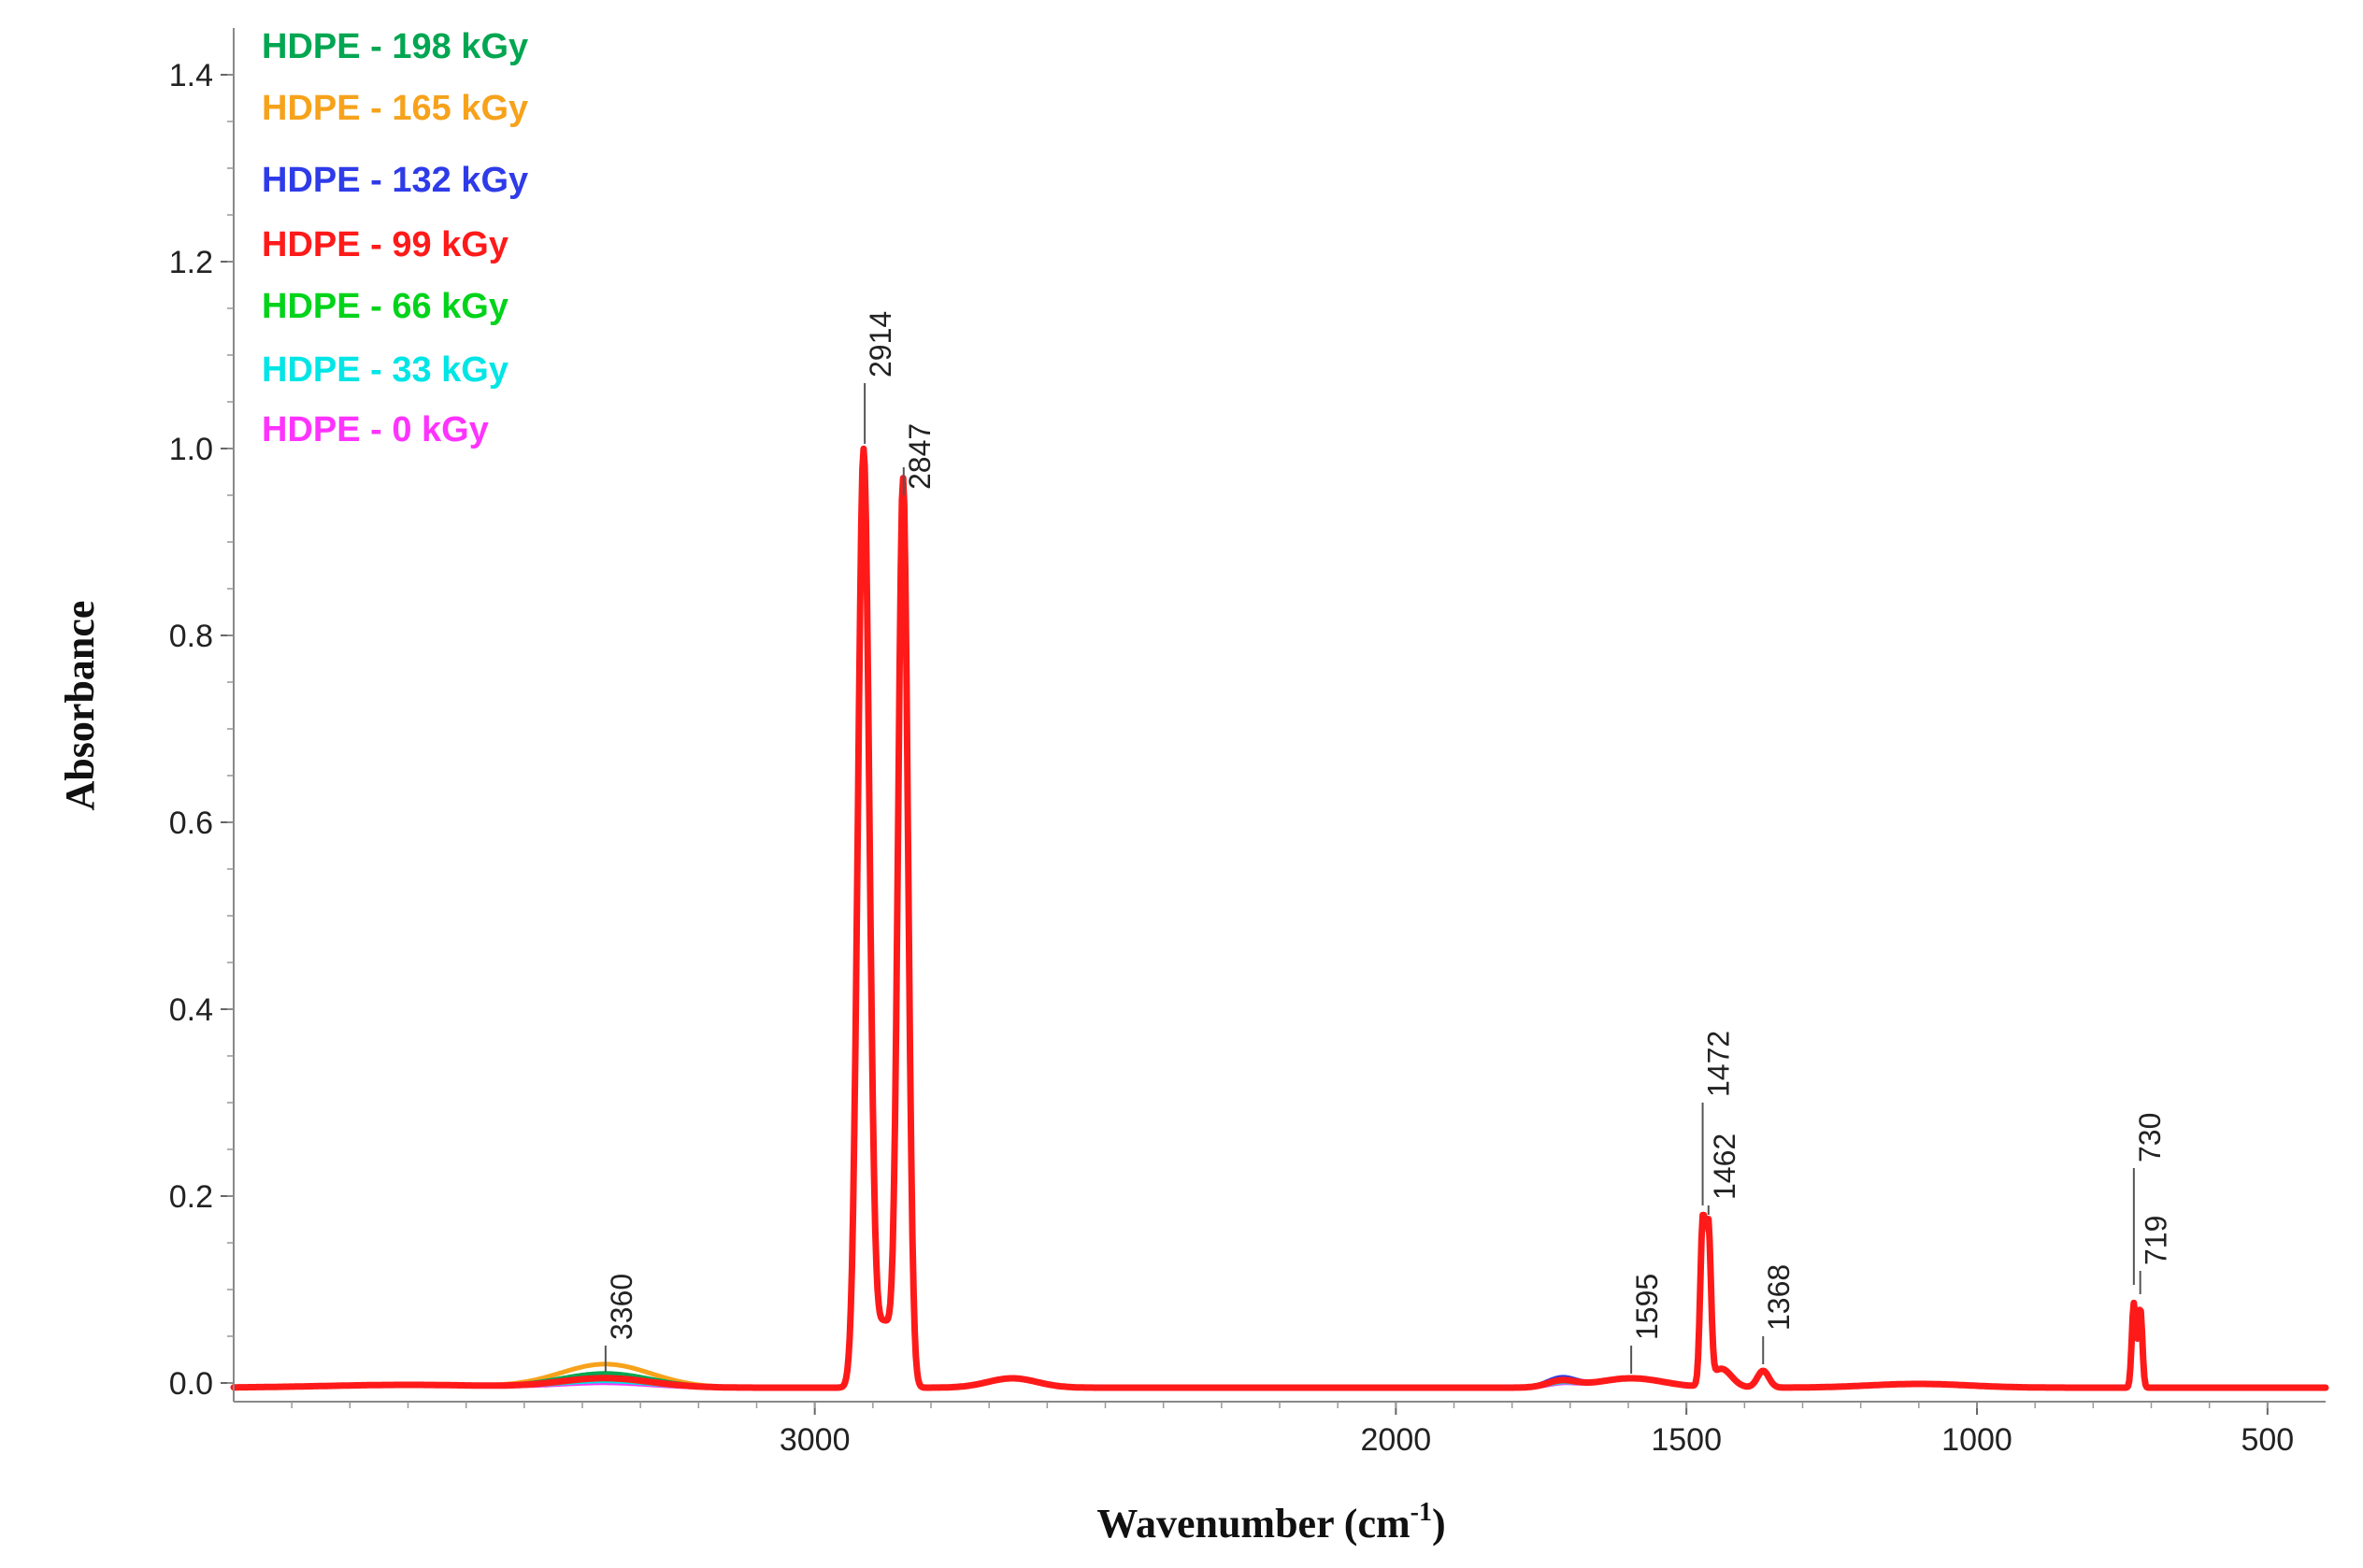 The height and width of the screenshot is (1568, 2363). What do you see at coordinates (1396, 1440) in the screenshot?
I see `x-tick-label: 2000` at bounding box center [1396, 1440].